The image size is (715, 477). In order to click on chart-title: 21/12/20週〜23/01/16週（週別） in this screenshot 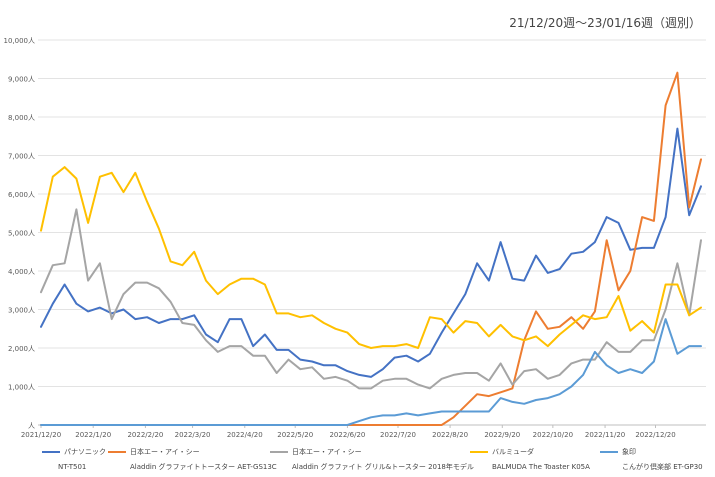, I will do `click(605, 23)`.